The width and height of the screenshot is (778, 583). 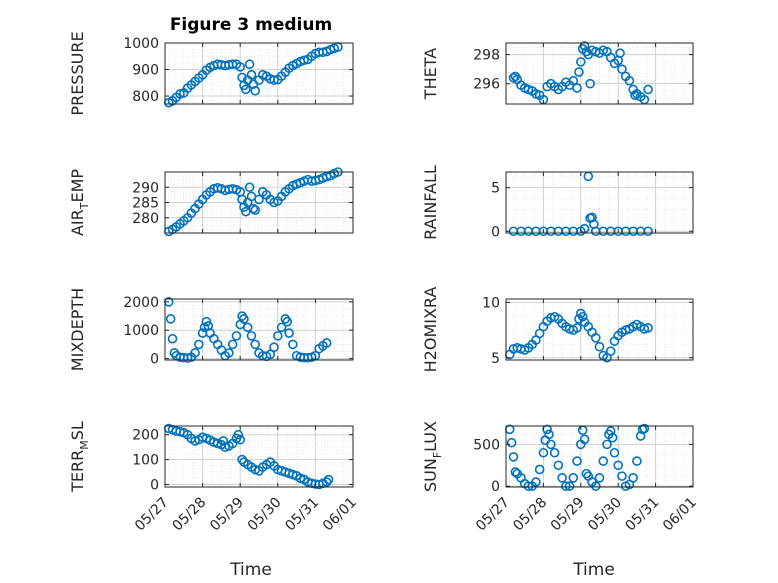 I want to click on x-tick-label: 05/28, so click(x=190, y=515).